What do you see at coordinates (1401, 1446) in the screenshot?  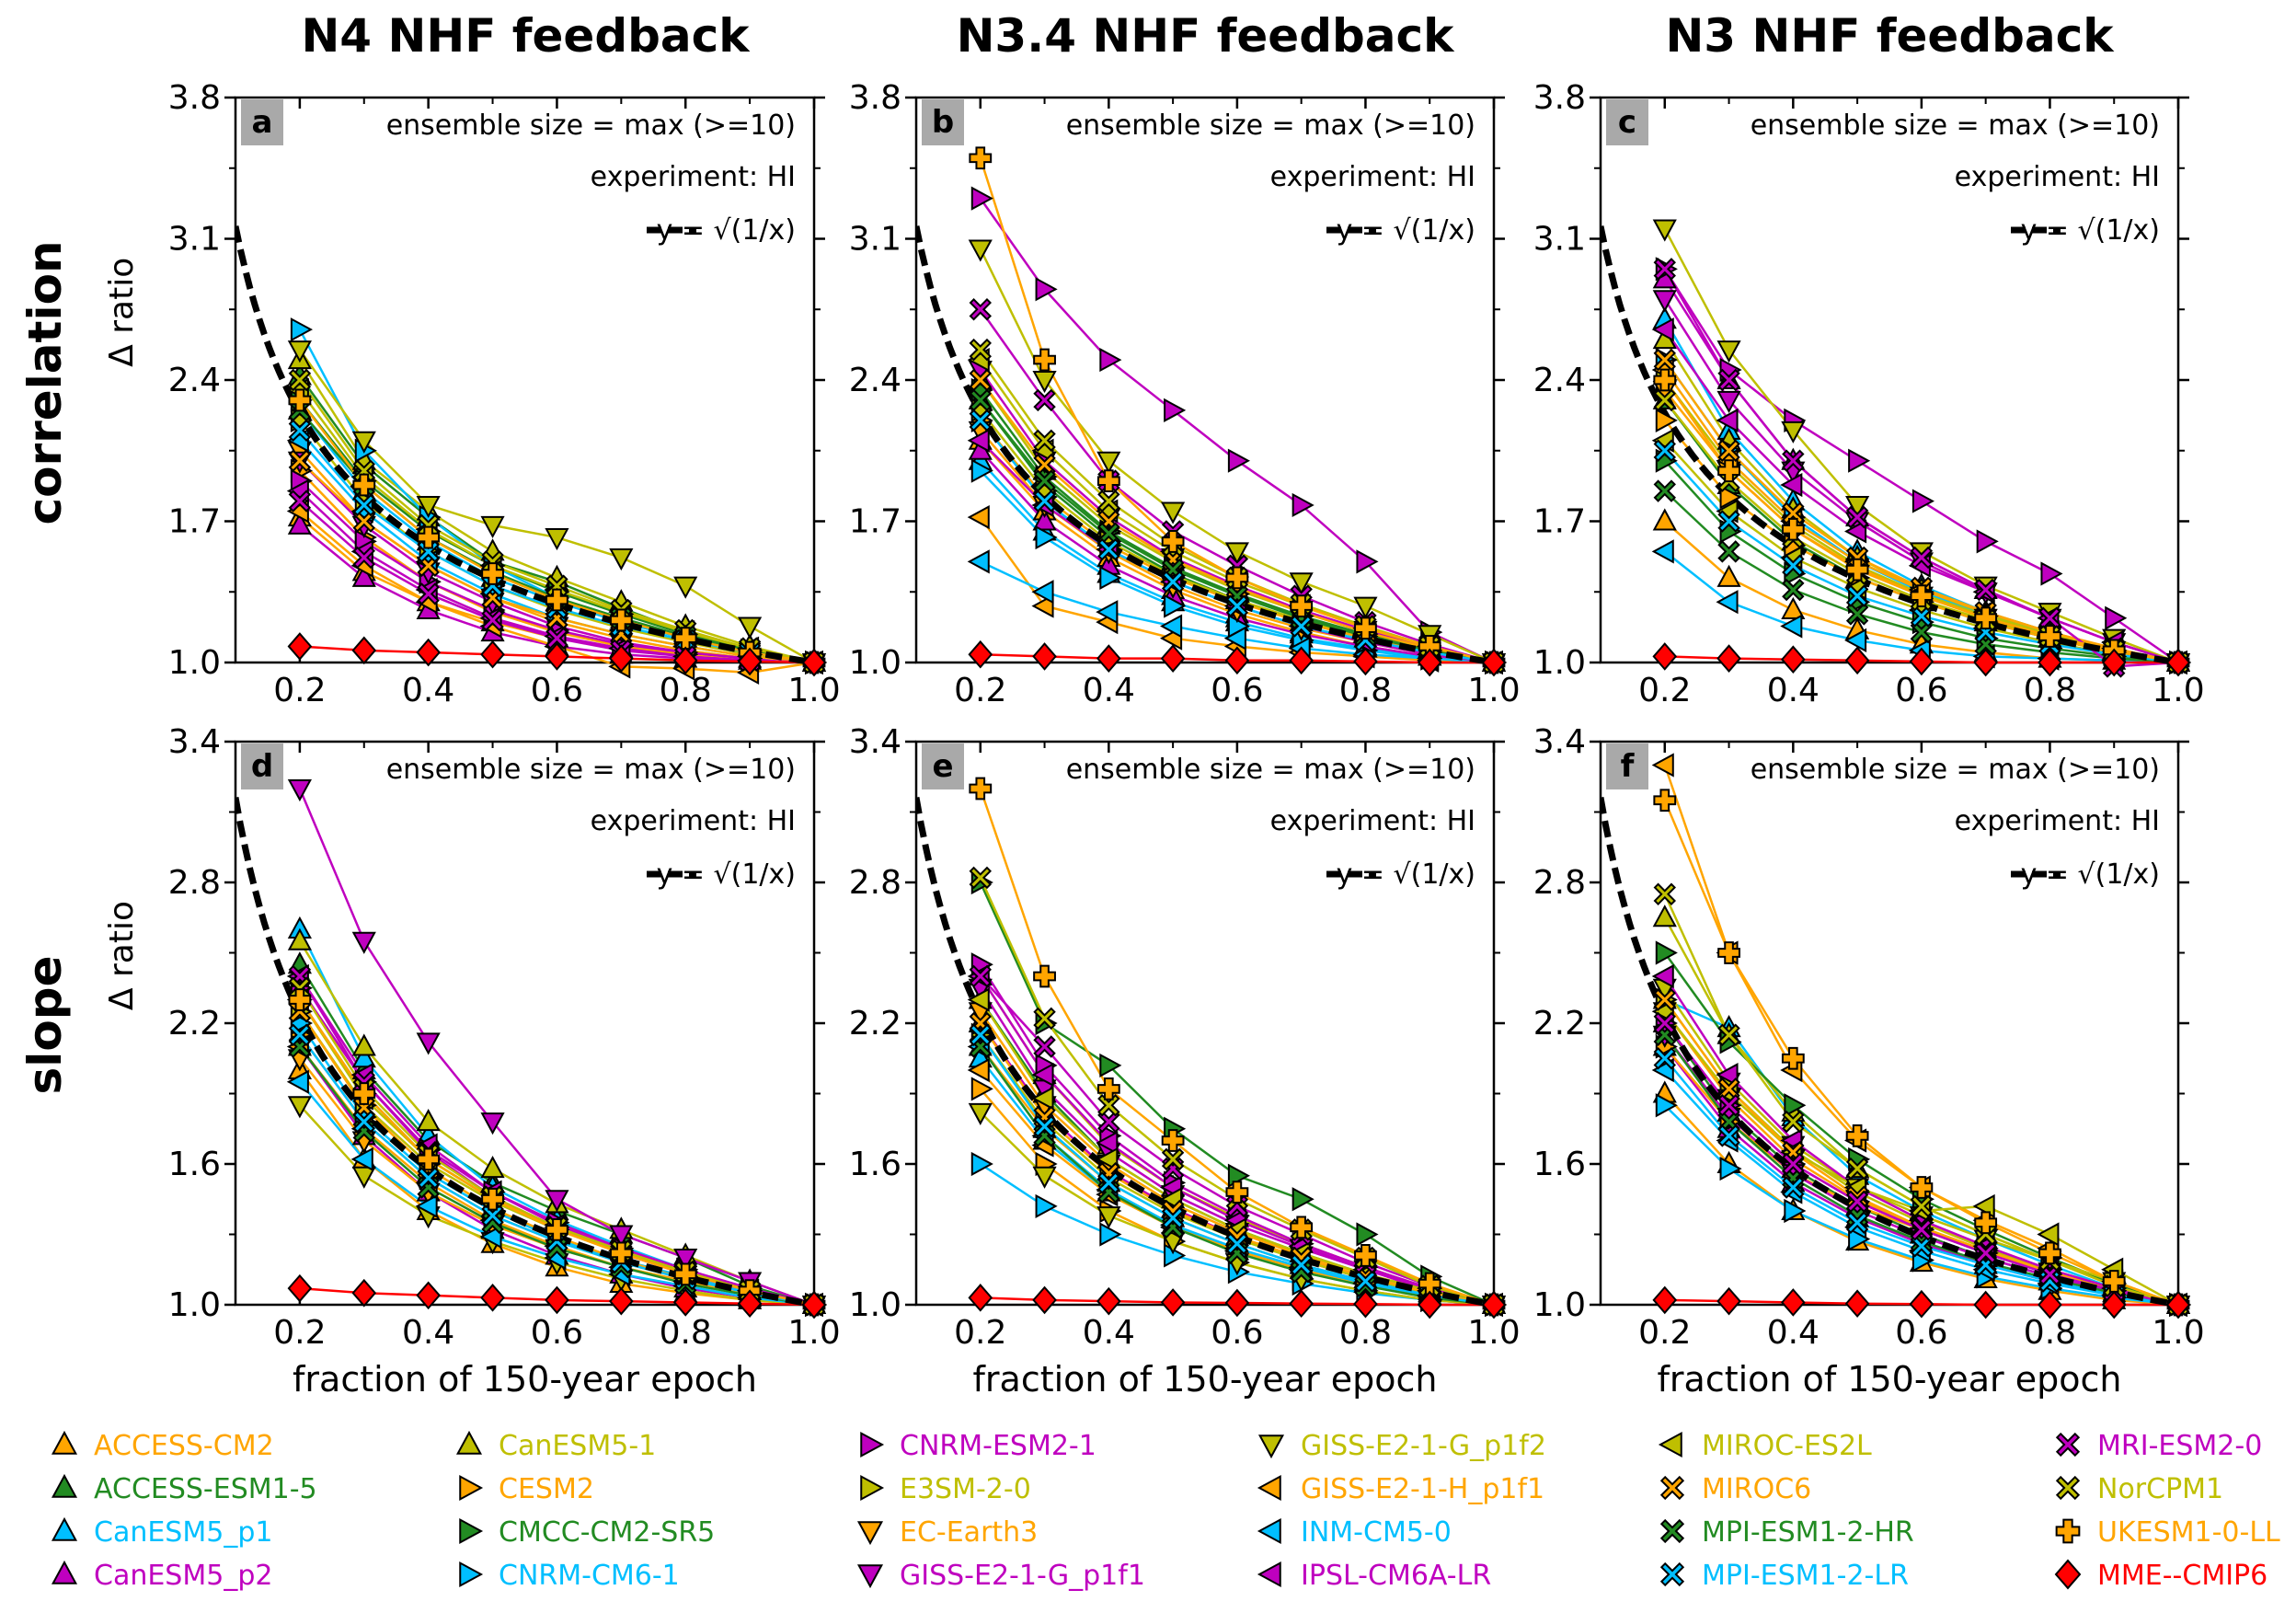 I see `legend-item: GISS-E2-1-G_p1f2` at bounding box center [1401, 1446].